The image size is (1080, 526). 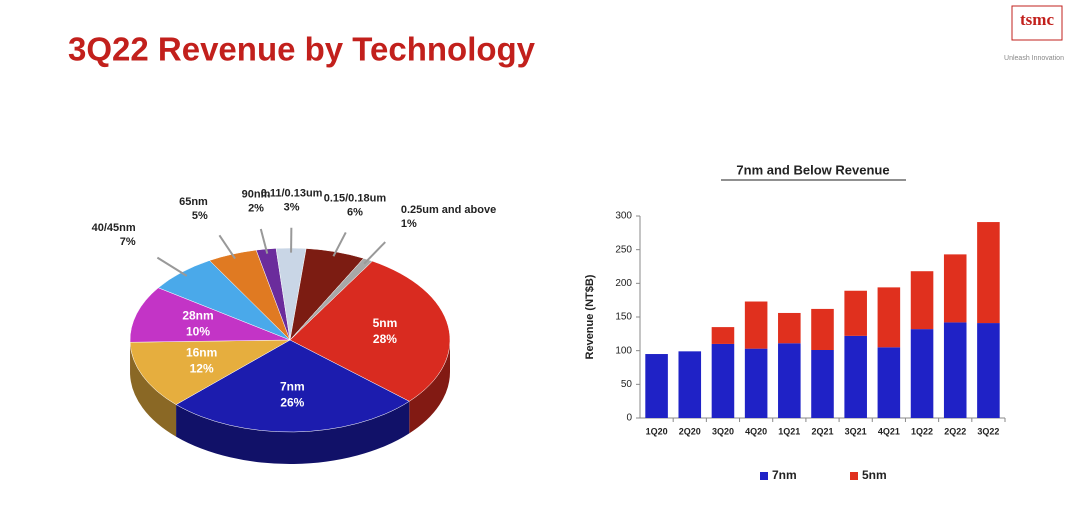 I want to click on y-tick-label: 250, so click(x=623, y=249).